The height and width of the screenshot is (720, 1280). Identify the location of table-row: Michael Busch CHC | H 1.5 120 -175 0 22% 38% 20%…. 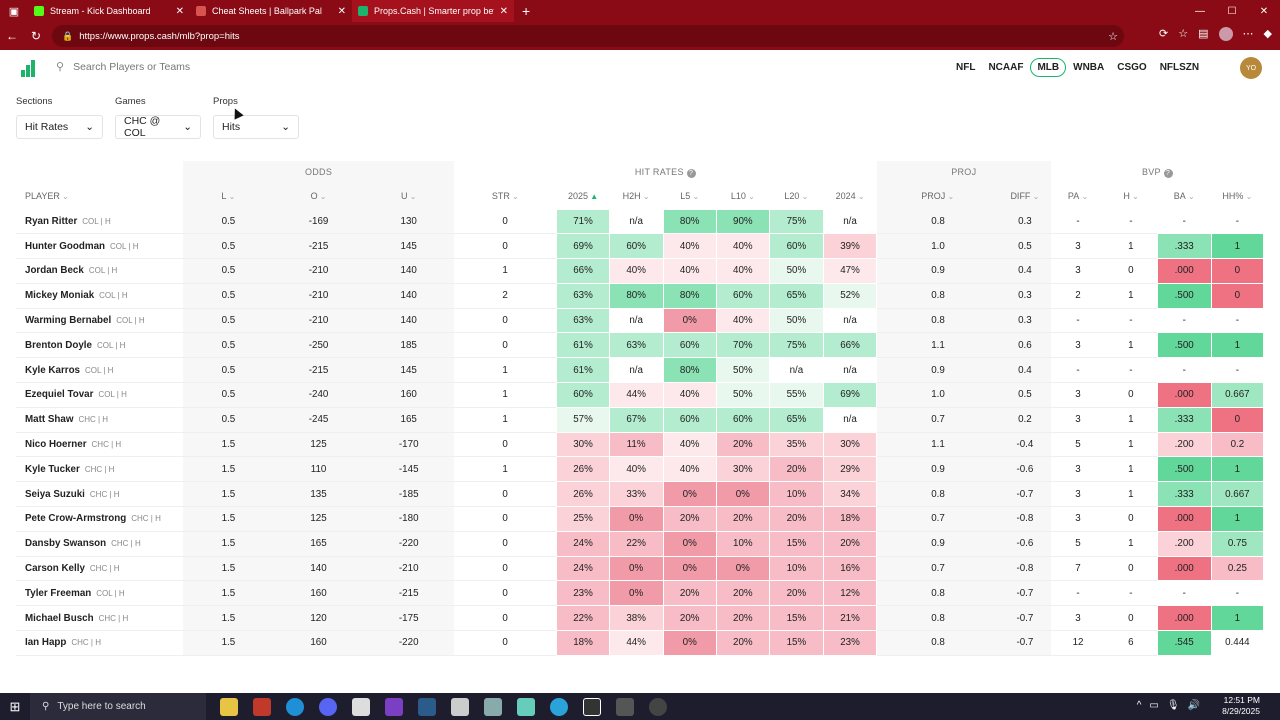
(640, 618).